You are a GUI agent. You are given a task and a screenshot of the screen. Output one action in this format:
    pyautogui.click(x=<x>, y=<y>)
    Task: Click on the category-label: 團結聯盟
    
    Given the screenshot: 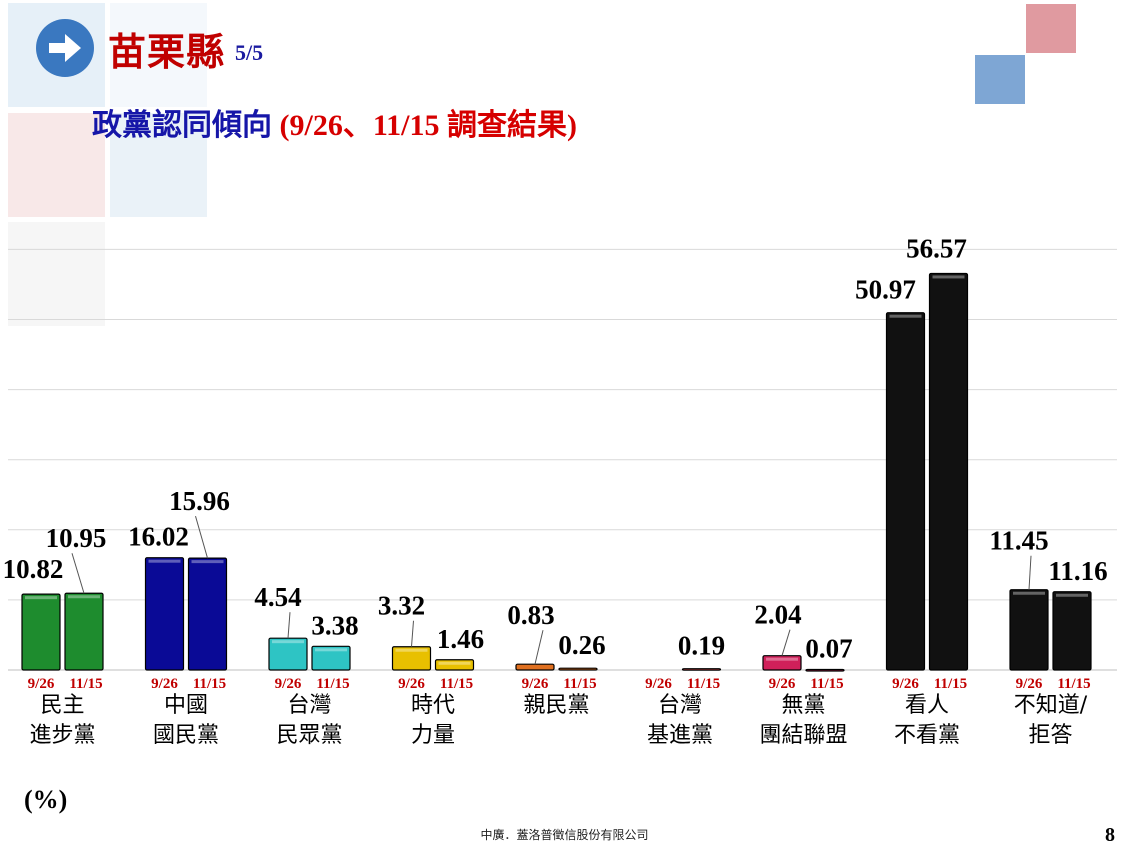 What is the action you would take?
    pyautogui.click(x=803, y=735)
    